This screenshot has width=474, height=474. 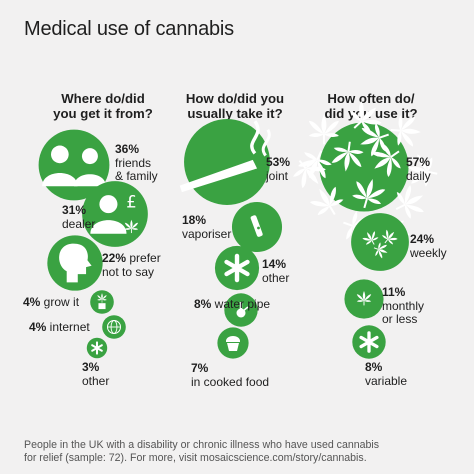 What do you see at coordinates (114, 258) in the screenshot?
I see `bubble-value-label: 22%` at bounding box center [114, 258].